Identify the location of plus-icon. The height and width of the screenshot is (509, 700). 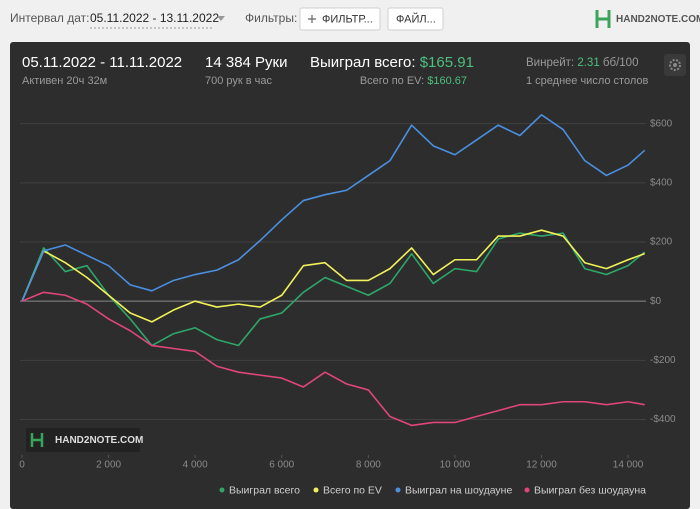
(312, 19).